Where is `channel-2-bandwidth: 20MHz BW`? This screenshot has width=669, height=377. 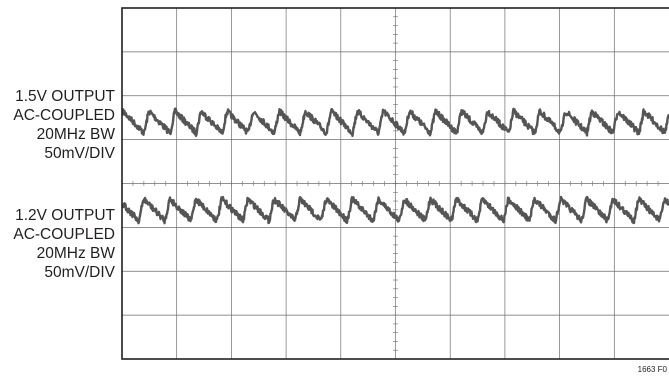
channel-2-bandwidth: 20MHz BW is located at coordinates (75, 253).